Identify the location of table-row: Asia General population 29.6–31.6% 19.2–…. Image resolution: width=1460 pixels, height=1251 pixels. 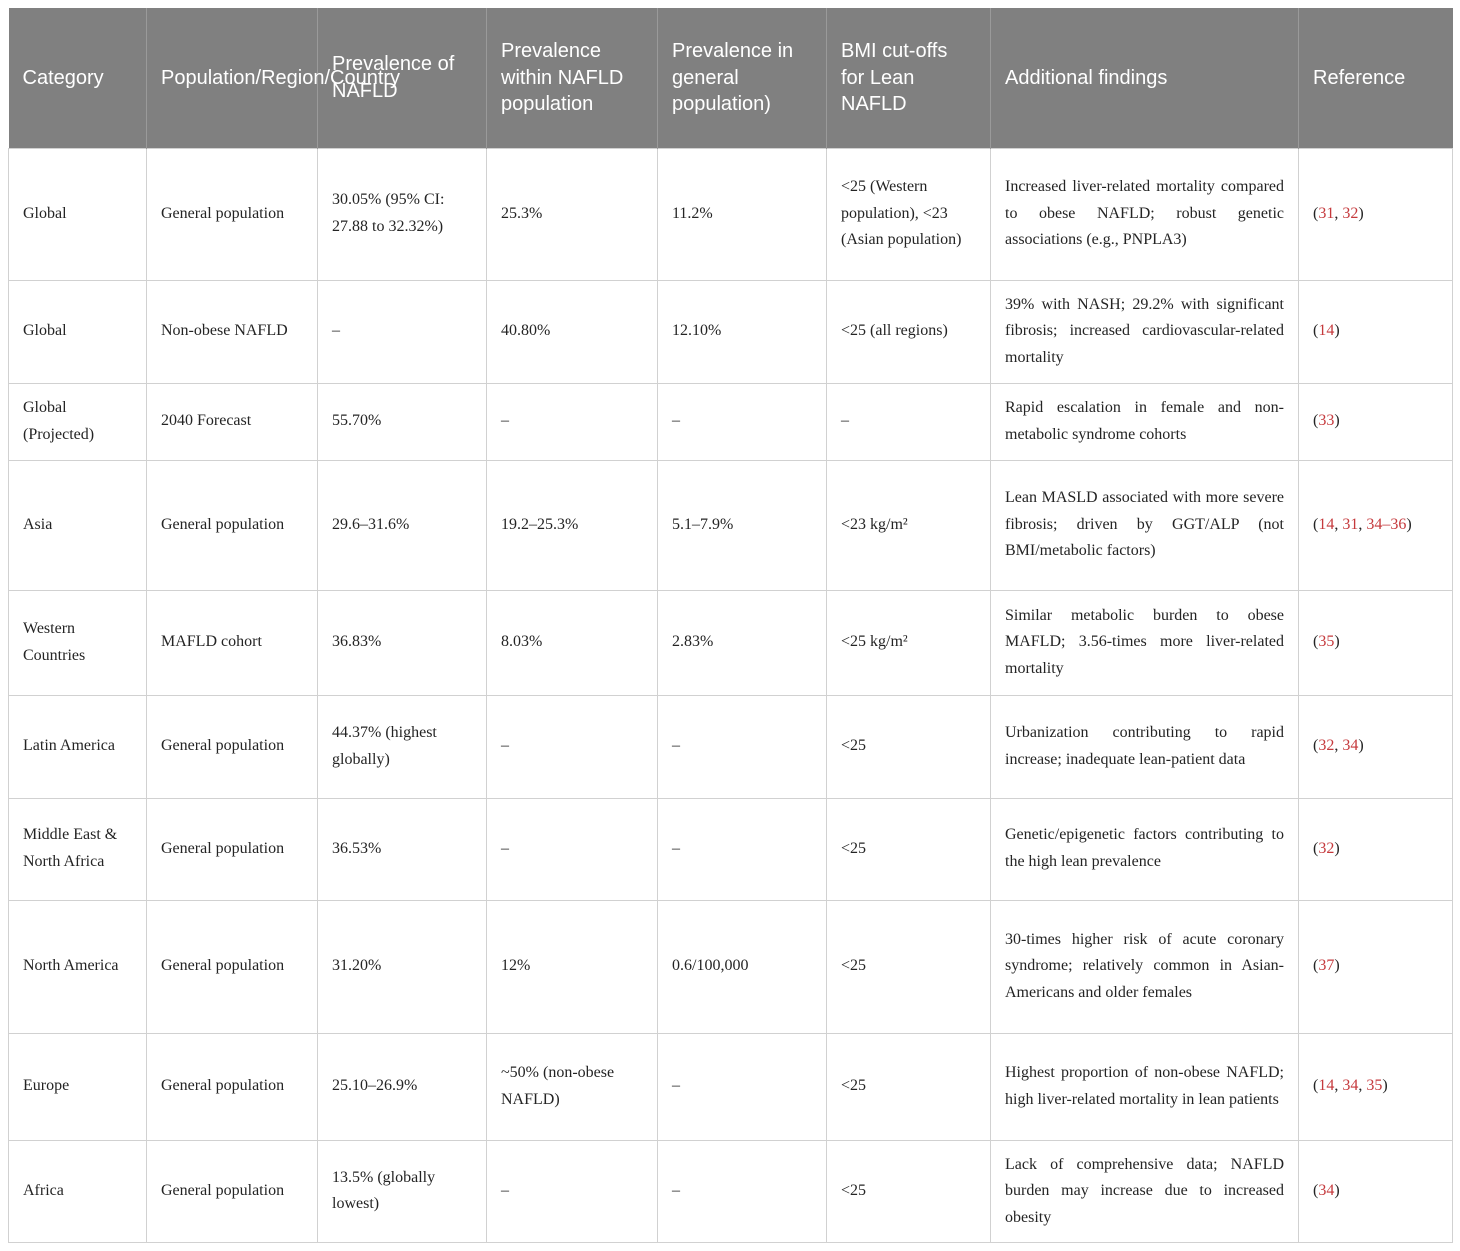
(730, 525).